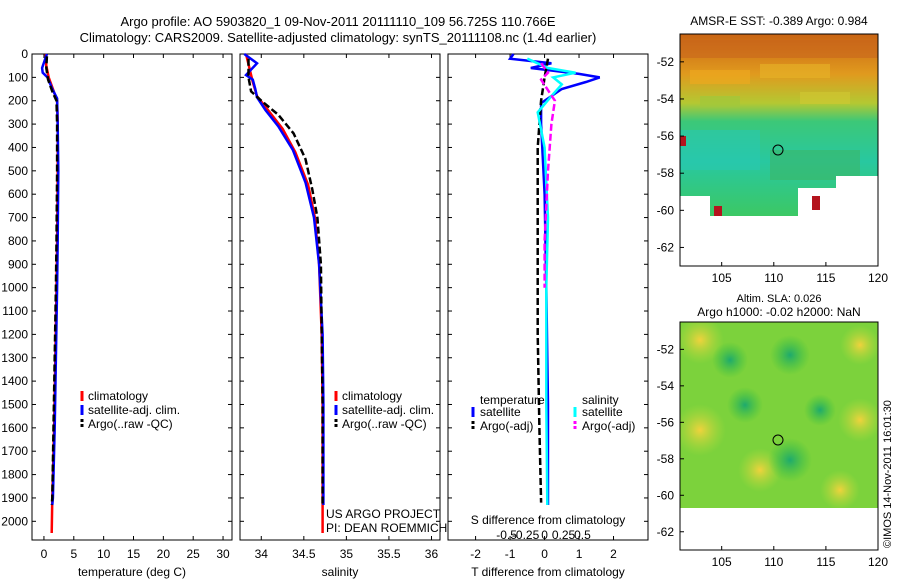 The height and width of the screenshot is (580, 900). Describe the element at coordinates (779, 299) in the screenshot. I see `sla-map-title-line1: Altim. SLA: 0.026` at that location.